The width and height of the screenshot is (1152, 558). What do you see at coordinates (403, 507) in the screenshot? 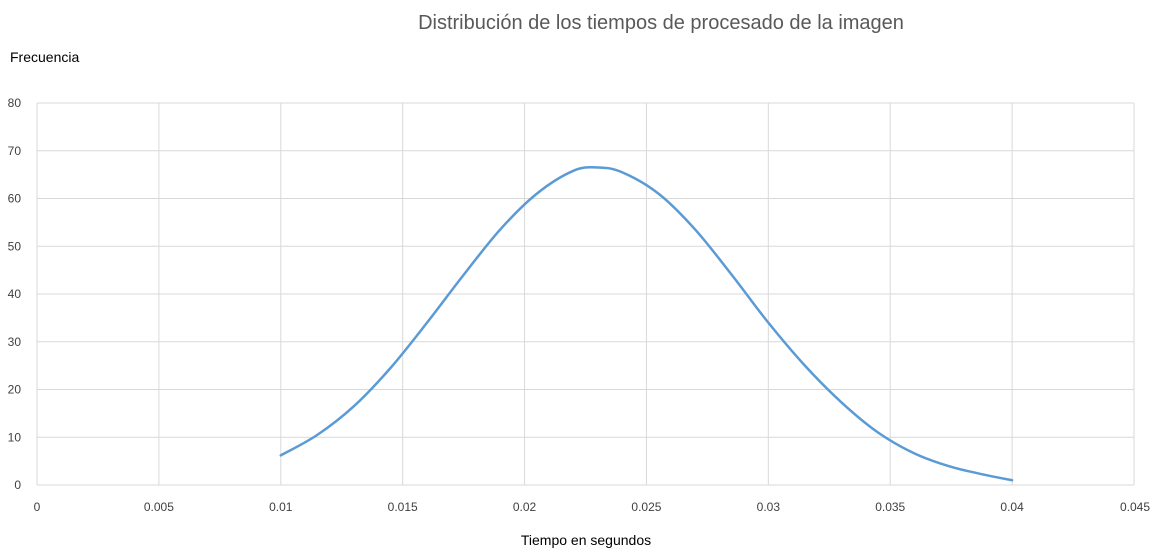
I see `x-tick-label: 0.015` at bounding box center [403, 507].